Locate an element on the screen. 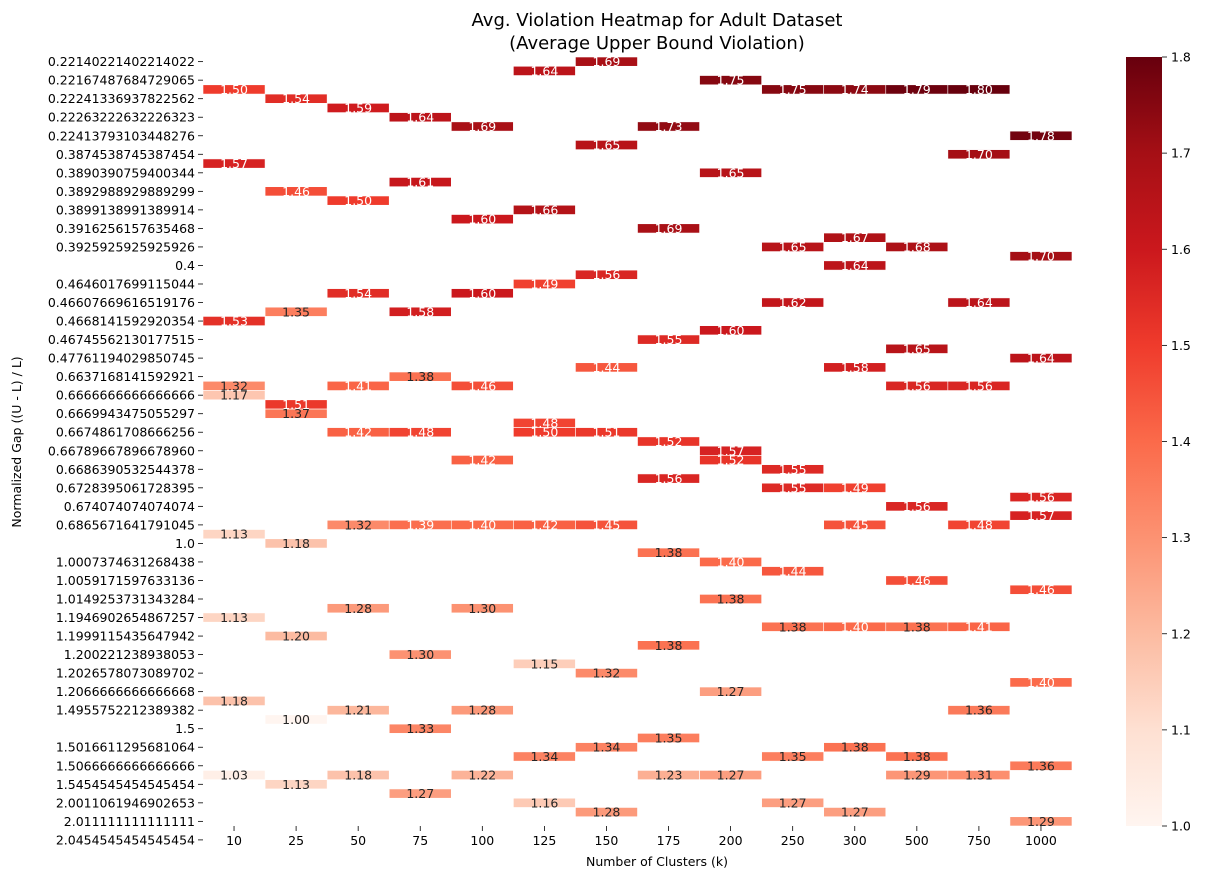  cell-value-label: 1.32 is located at coordinates (607, 673).